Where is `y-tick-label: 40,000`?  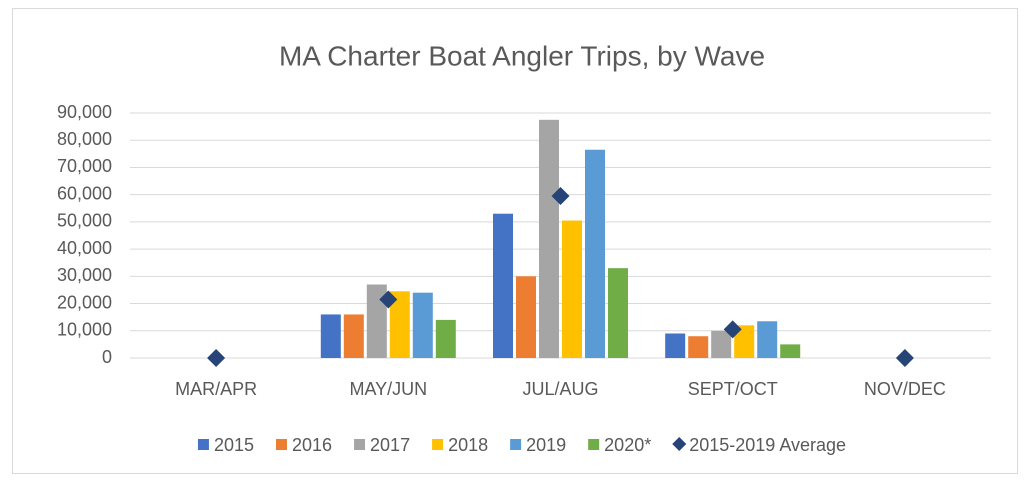
y-tick-label: 40,000 is located at coordinates (84, 248).